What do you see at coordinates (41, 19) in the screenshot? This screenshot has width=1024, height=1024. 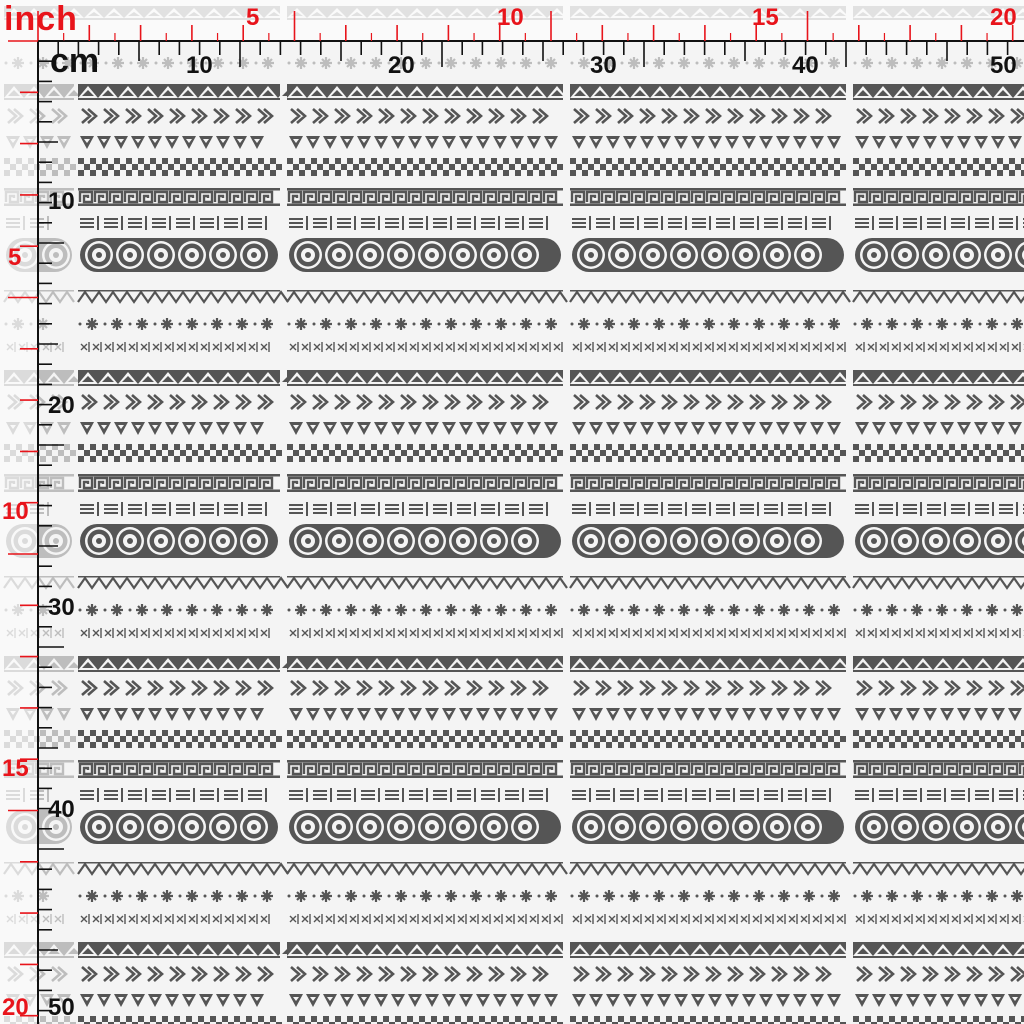 I see `inch-unit-label: inch` at bounding box center [41, 19].